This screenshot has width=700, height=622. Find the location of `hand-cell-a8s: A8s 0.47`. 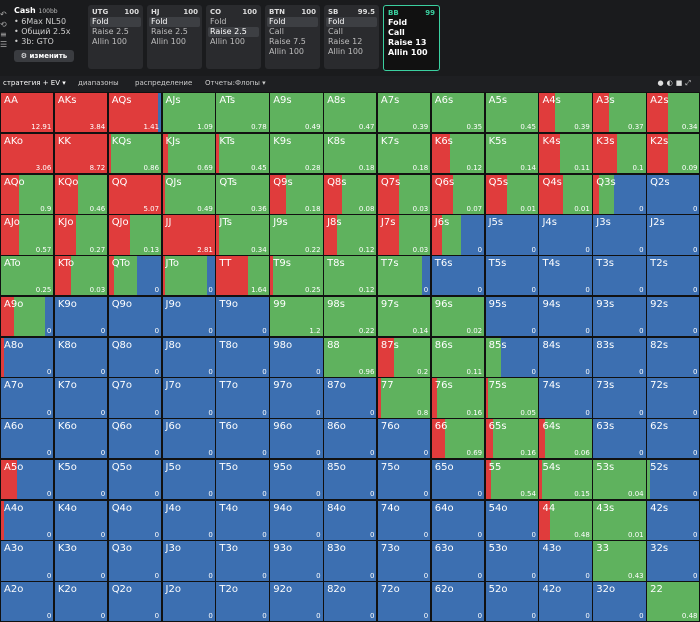

hand-cell-a8s: A8s 0.47 is located at coordinates (350, 113).